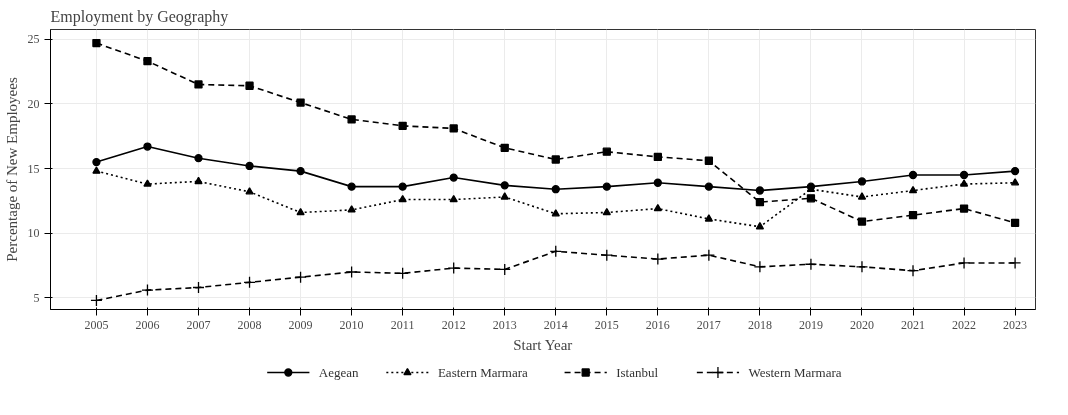 The width and height of the screenshot is (1068, 415). Describe the element at coordinates (543, 344) in the screenshot. I see `x-axis-title: Start Year` at that location.